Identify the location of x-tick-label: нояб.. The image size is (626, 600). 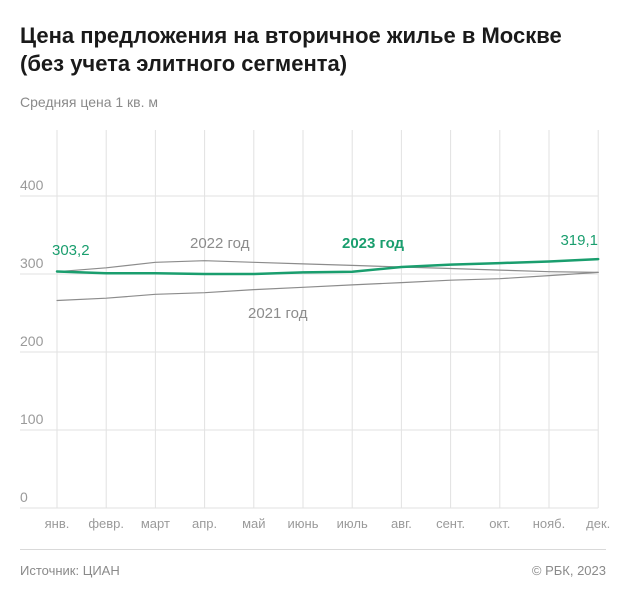
(549, 523).